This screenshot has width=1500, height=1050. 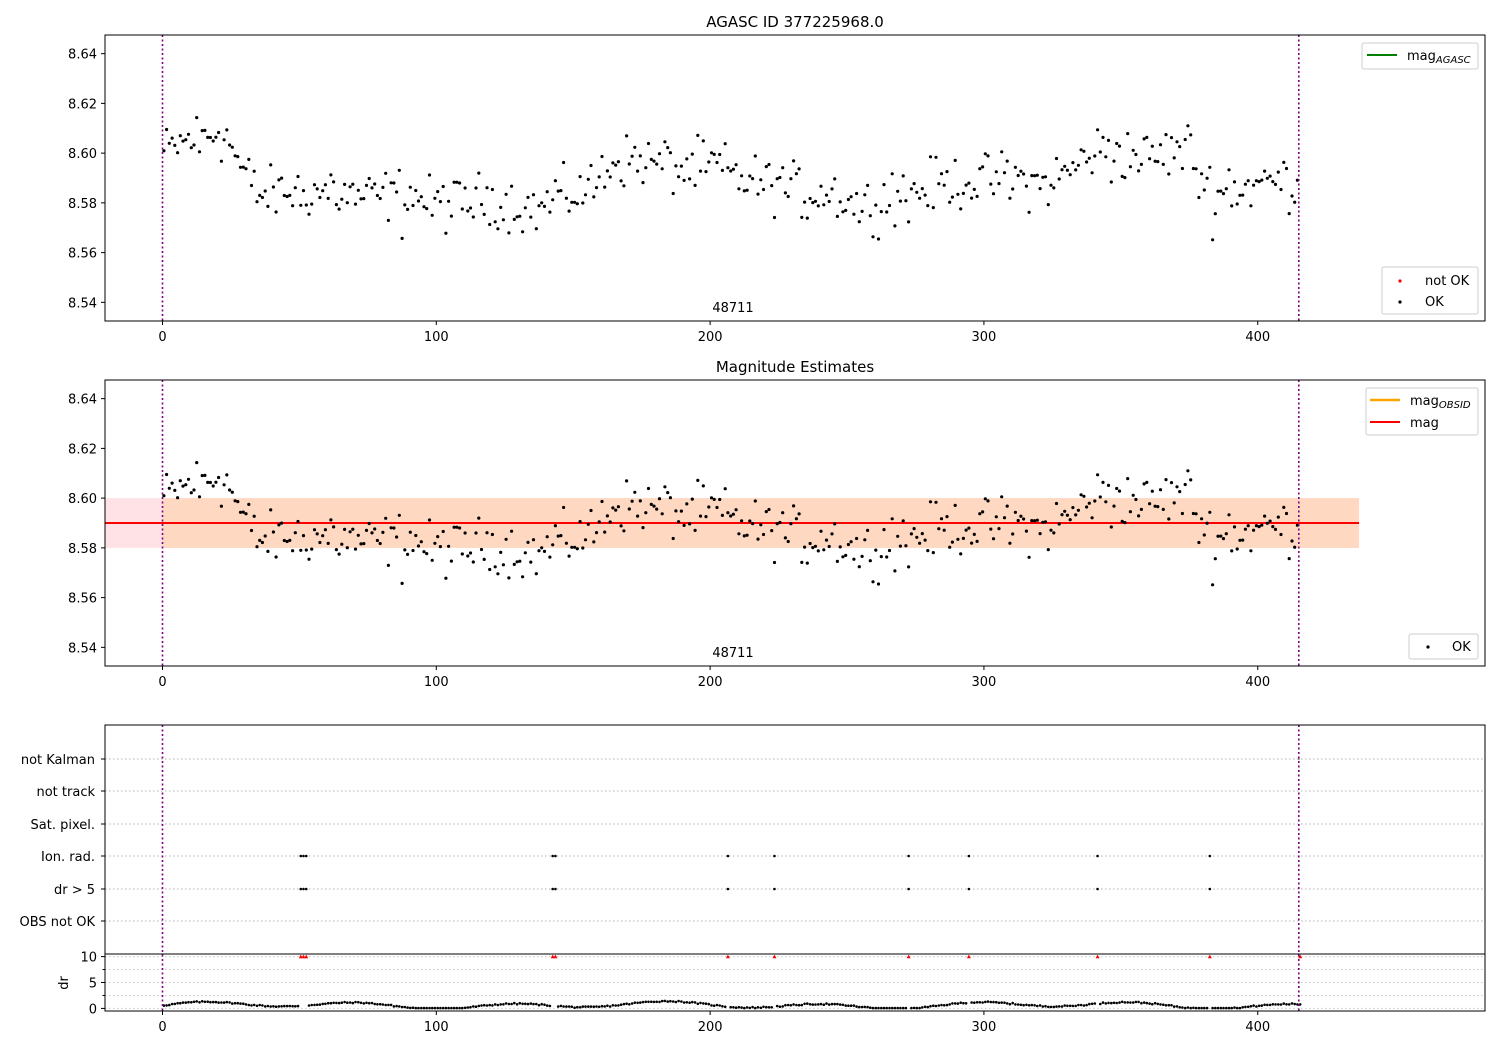 I want to click on legend-mag-agasc: mag, so click(x=1421, y=56).